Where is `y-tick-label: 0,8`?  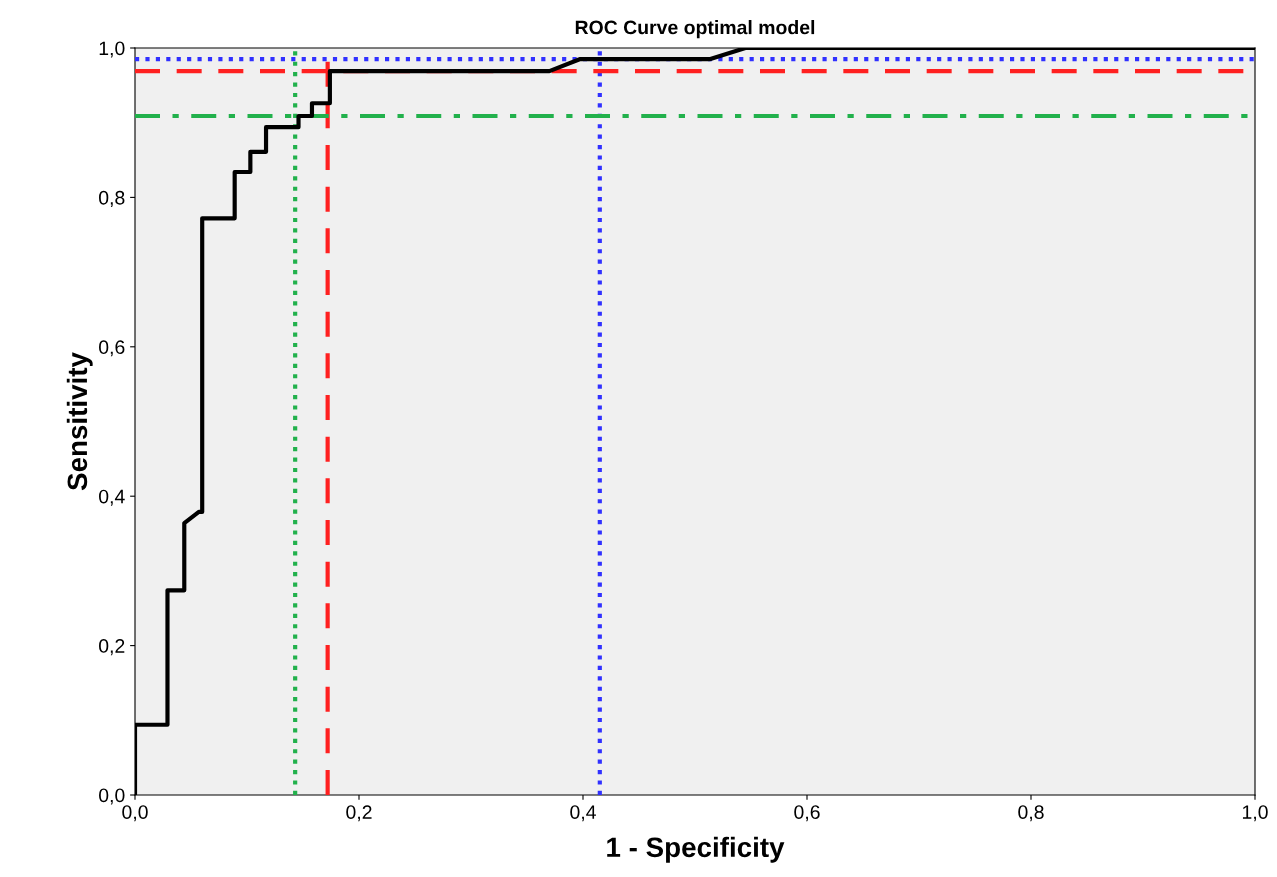
y-tick-label: 0,8 is located at coordinates (112, 198).